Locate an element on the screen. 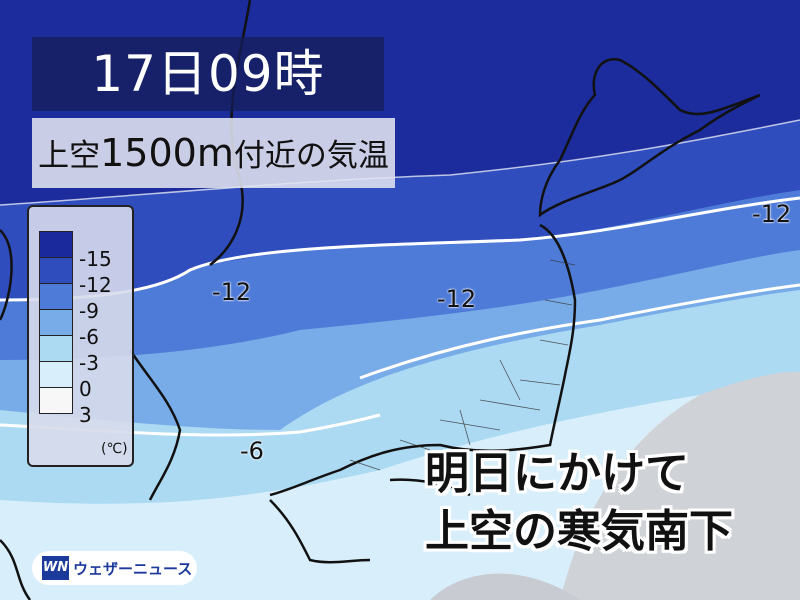 The height and width of the screenshot is (600, 800). legend-swatches is located at coordinates (56, 322).